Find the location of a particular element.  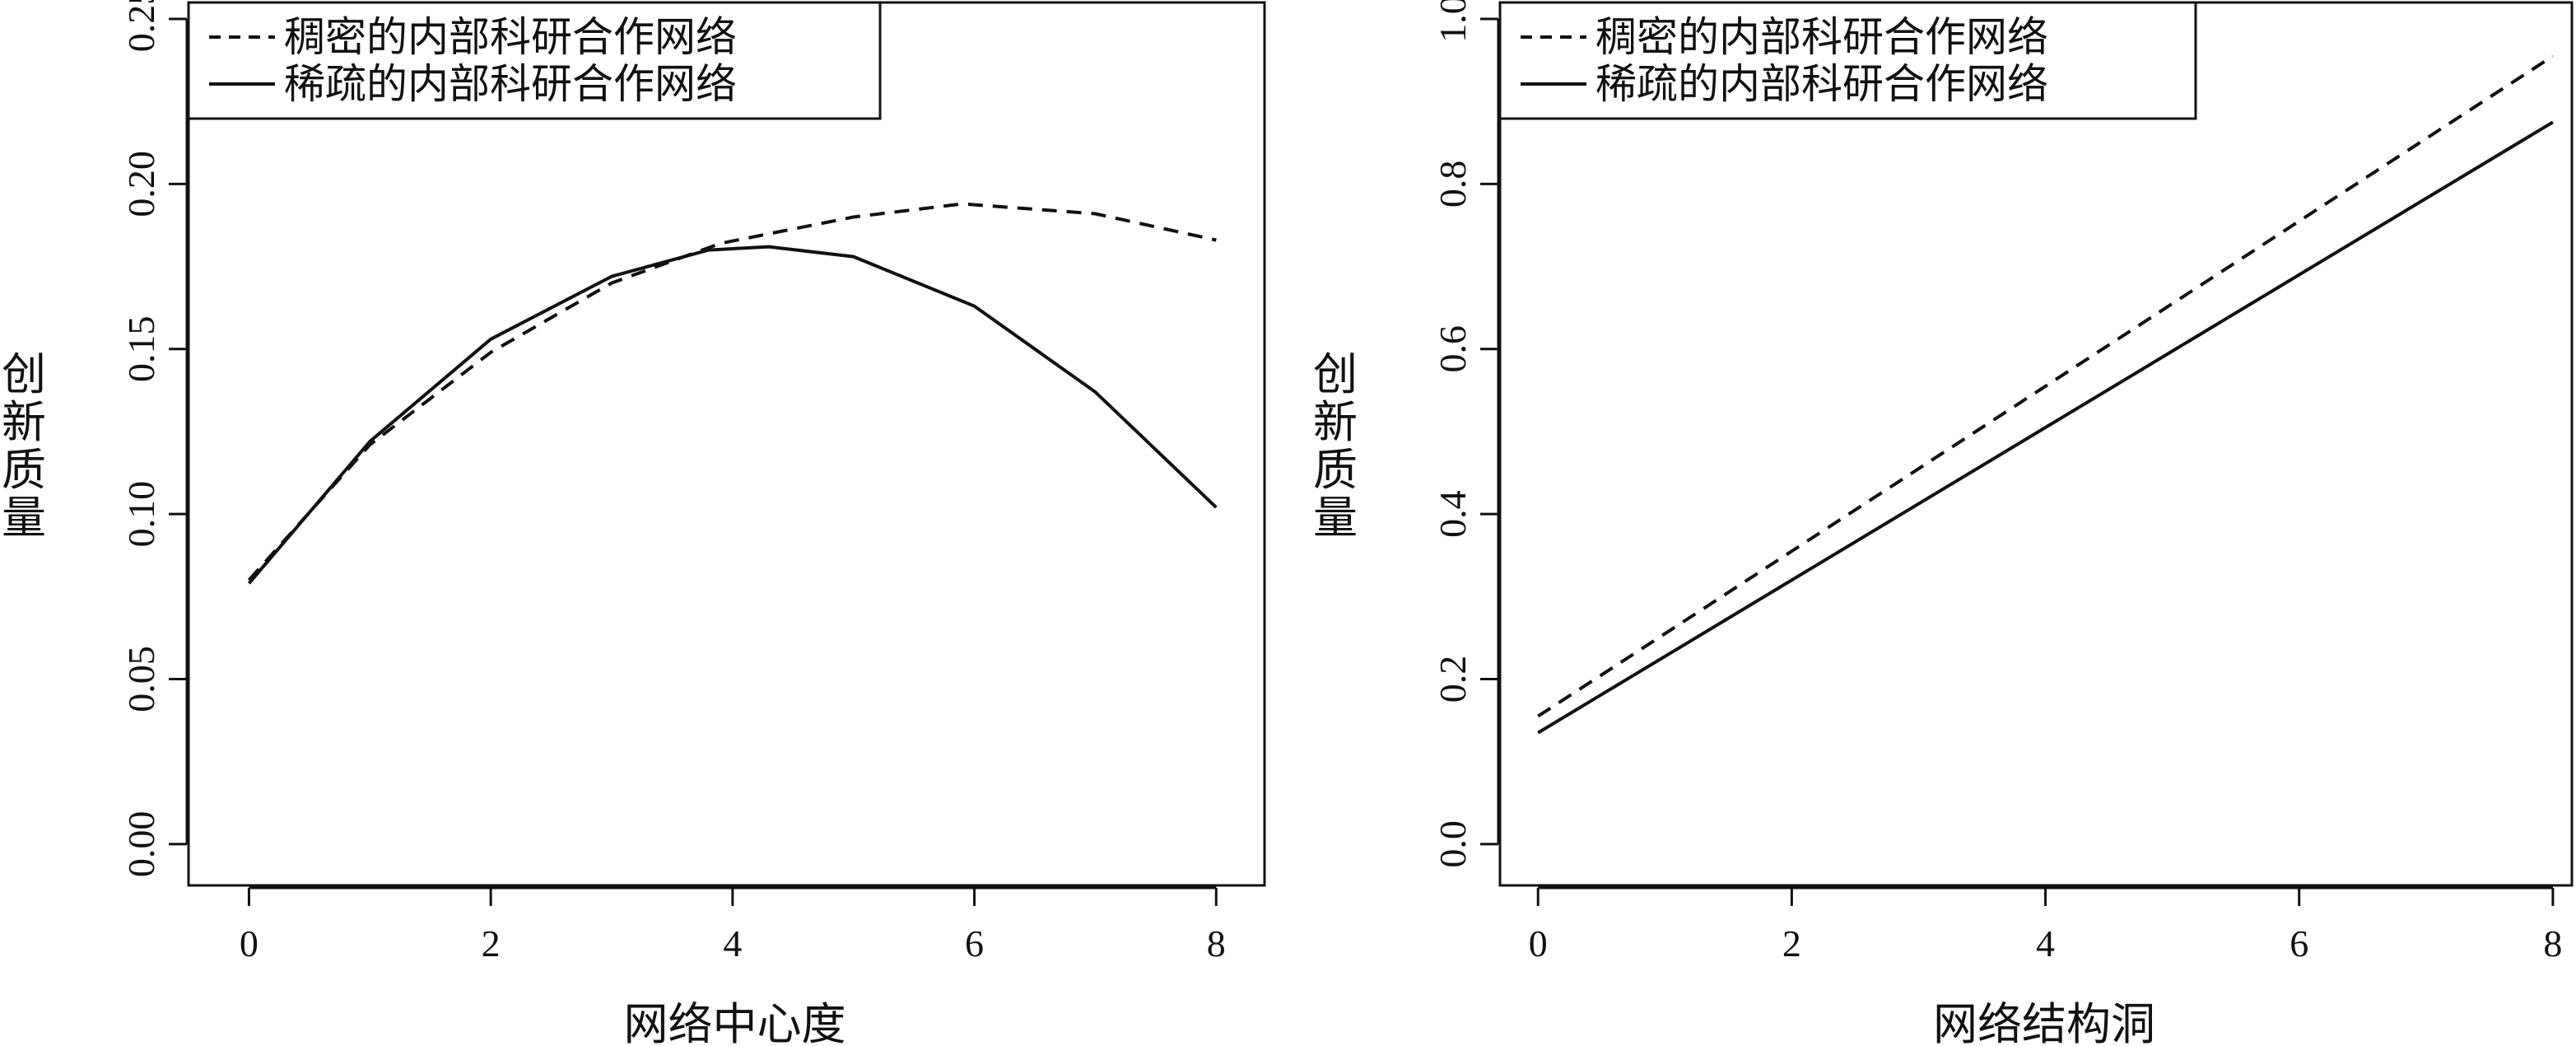

x-axis-title: 网络结构洞 is located at coordinates (2044, 1023).